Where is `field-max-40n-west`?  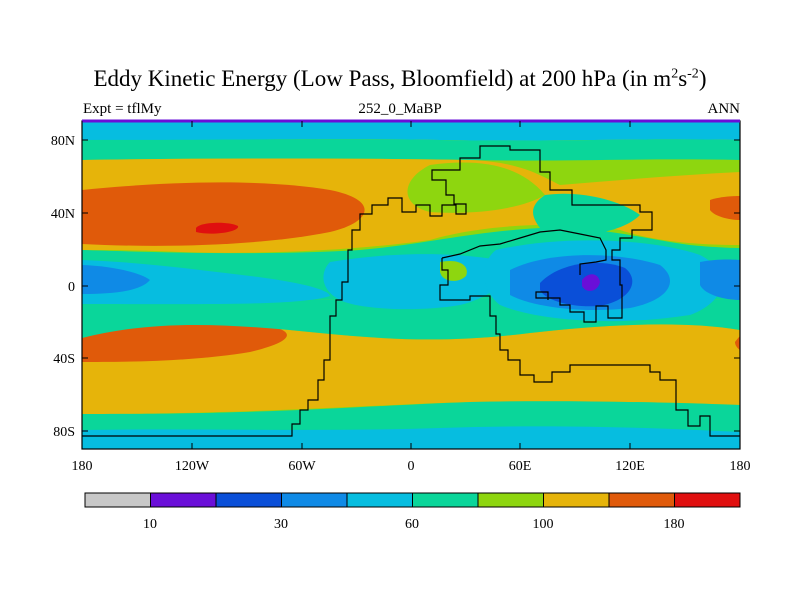 field-max-40n-west is located at coordinates (223, 214).